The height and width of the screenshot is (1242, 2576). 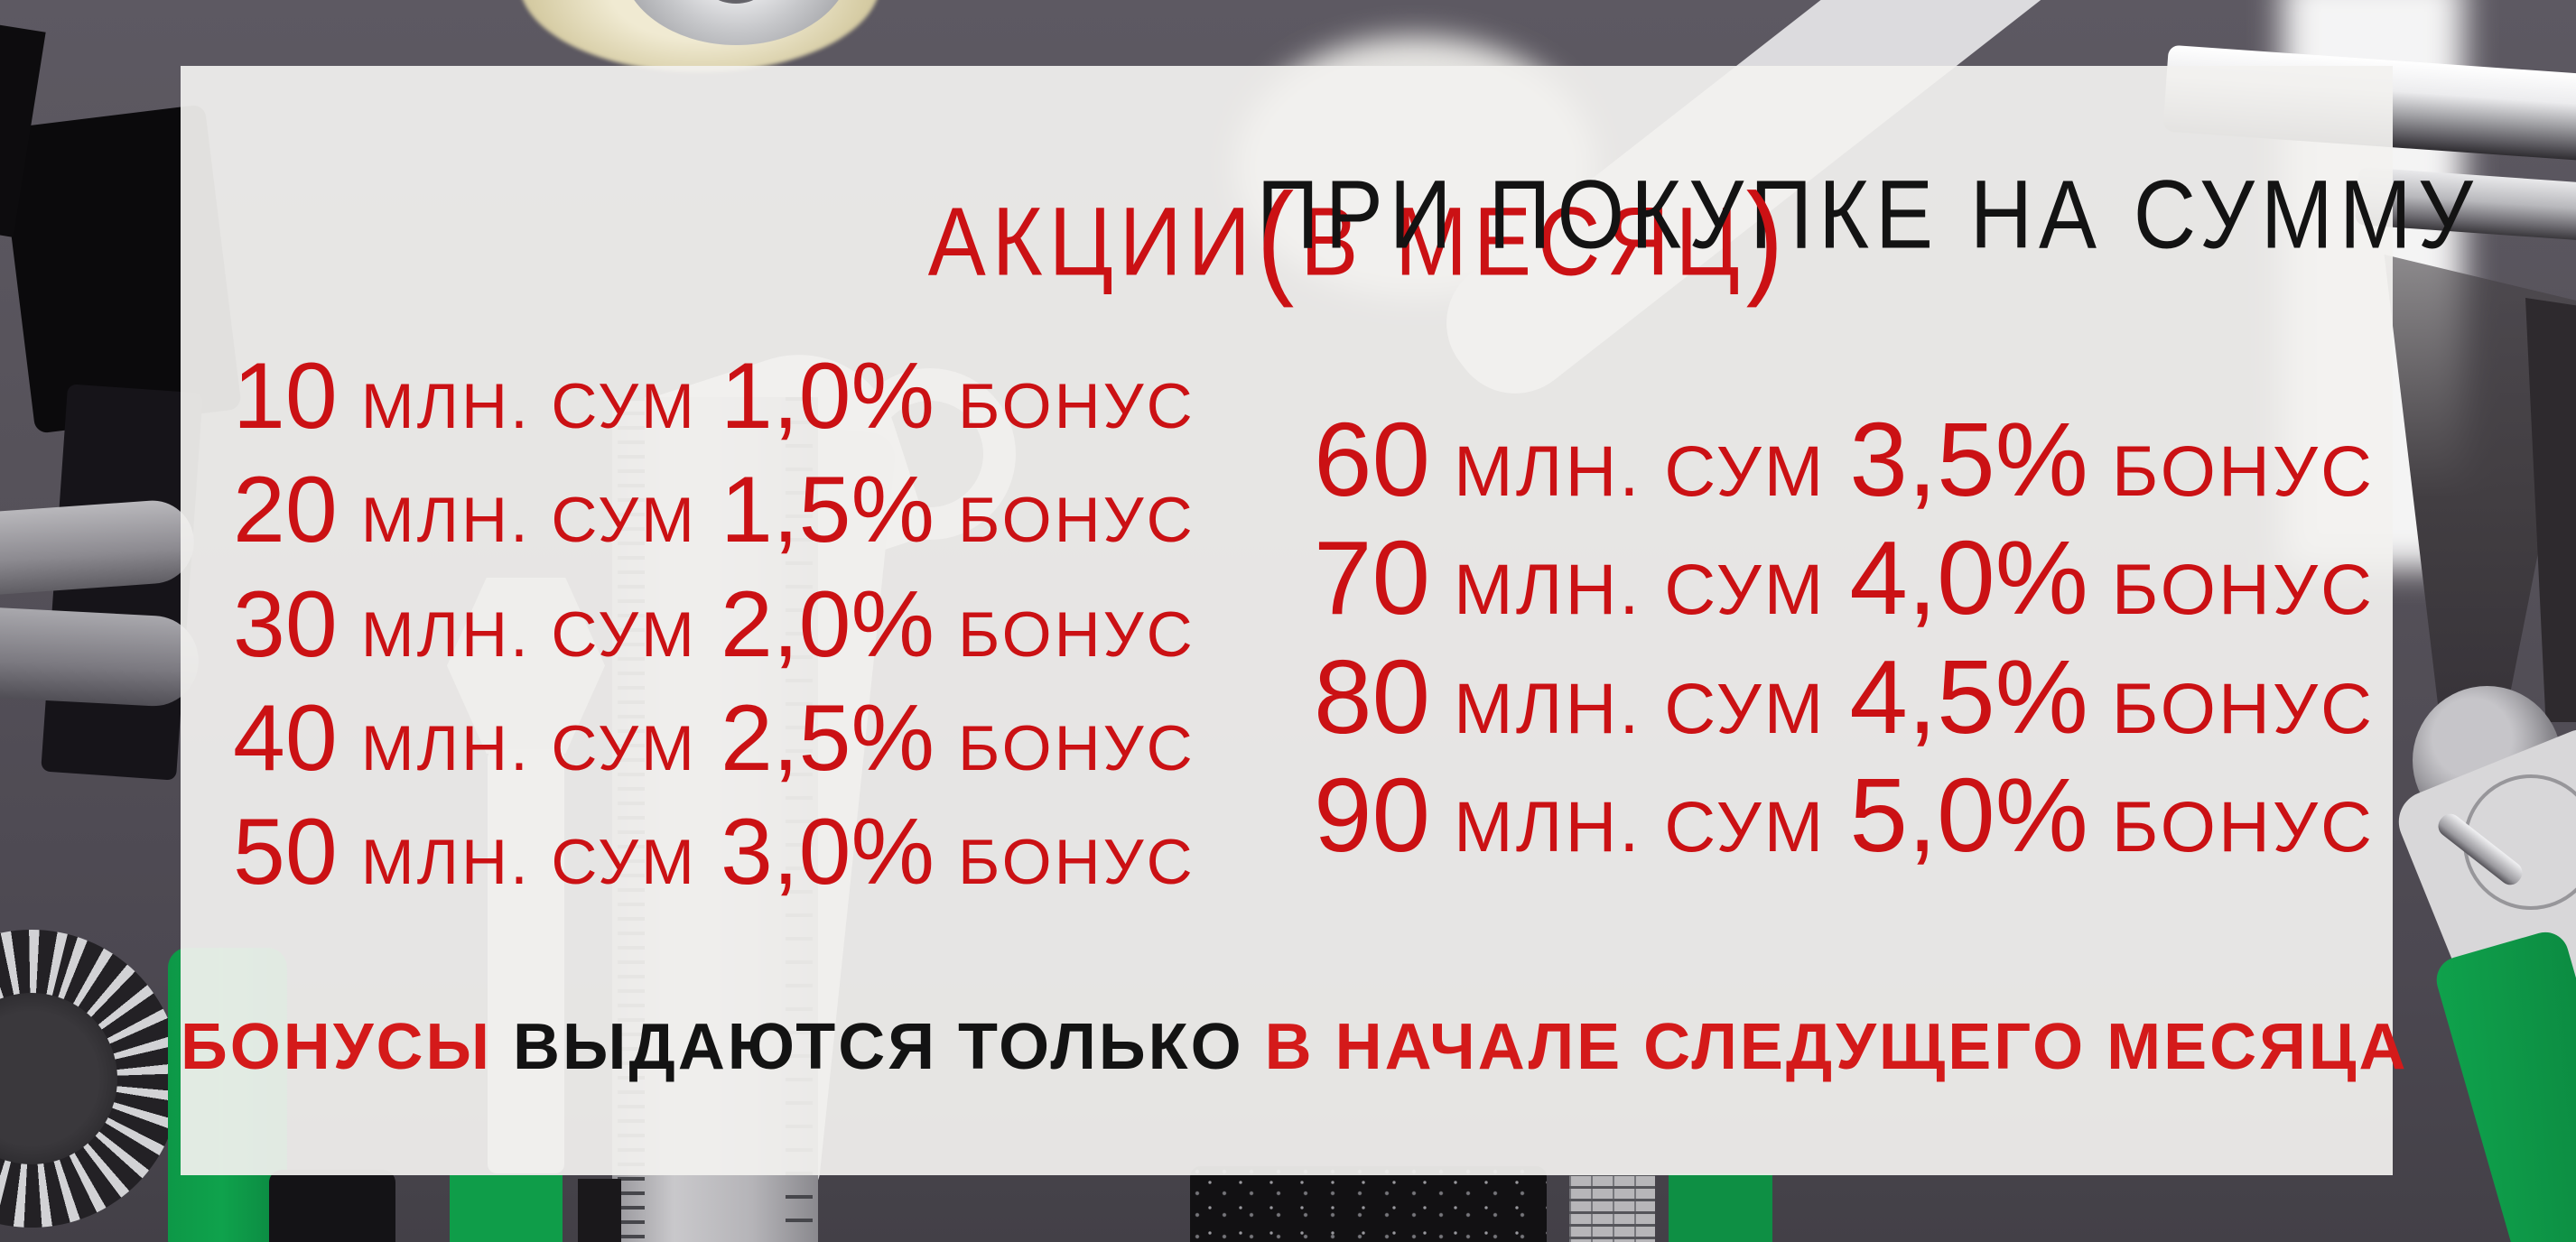 I want to click on tier-amount: 30, so click(x=285, y=624).